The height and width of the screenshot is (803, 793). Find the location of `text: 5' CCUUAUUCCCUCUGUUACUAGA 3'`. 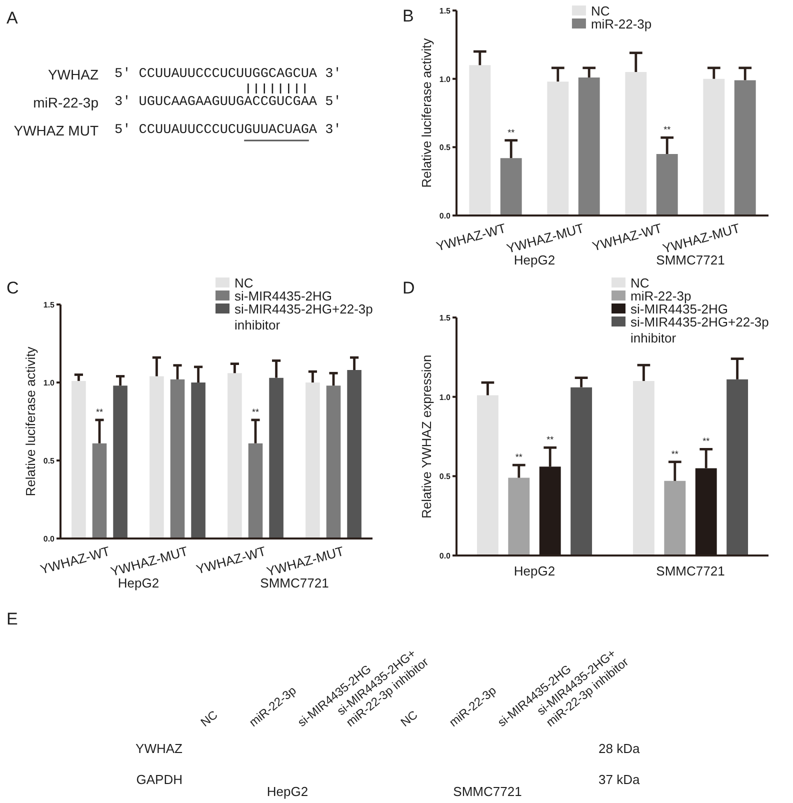

text: 5' CCUUAUUCCCUCUGUUACUAGA 3' is located at coordinates (228, 130).